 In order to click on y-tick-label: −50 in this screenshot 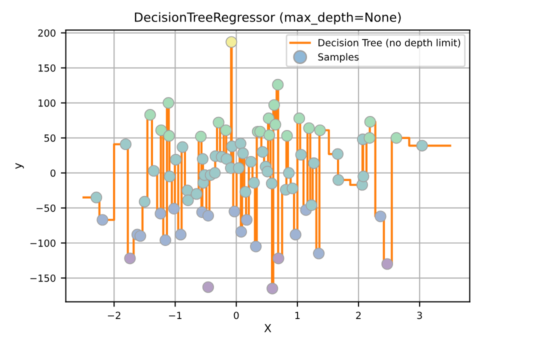, I will do `click(46, 208)`.